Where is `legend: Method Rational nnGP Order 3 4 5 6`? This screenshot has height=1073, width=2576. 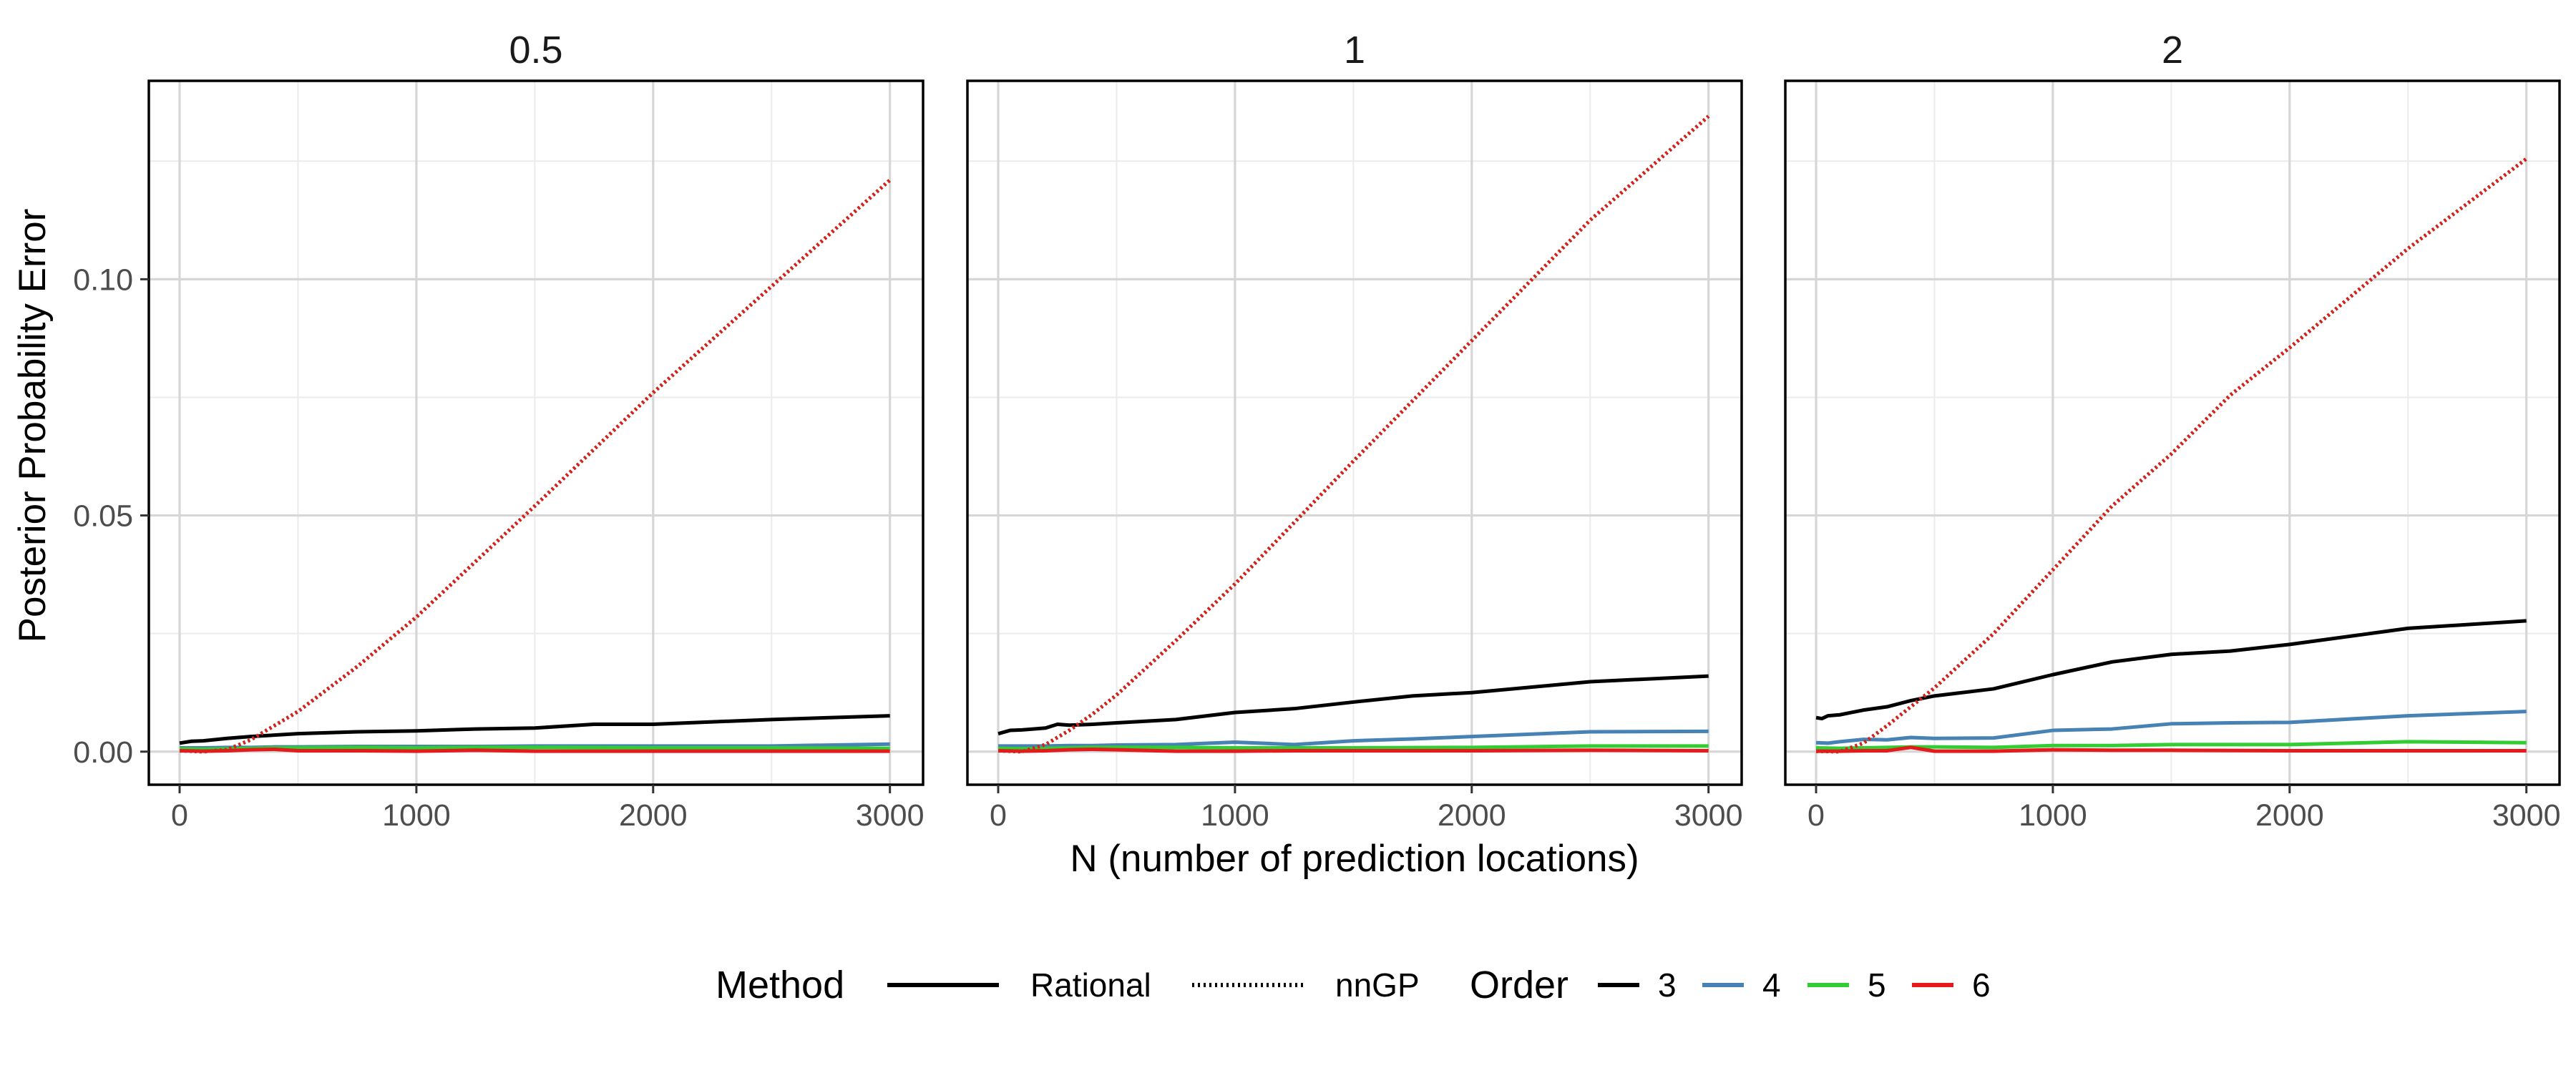 legend: Method Rational nnGP Order 3 4 5 6 is located at coordinates (1353, 985).